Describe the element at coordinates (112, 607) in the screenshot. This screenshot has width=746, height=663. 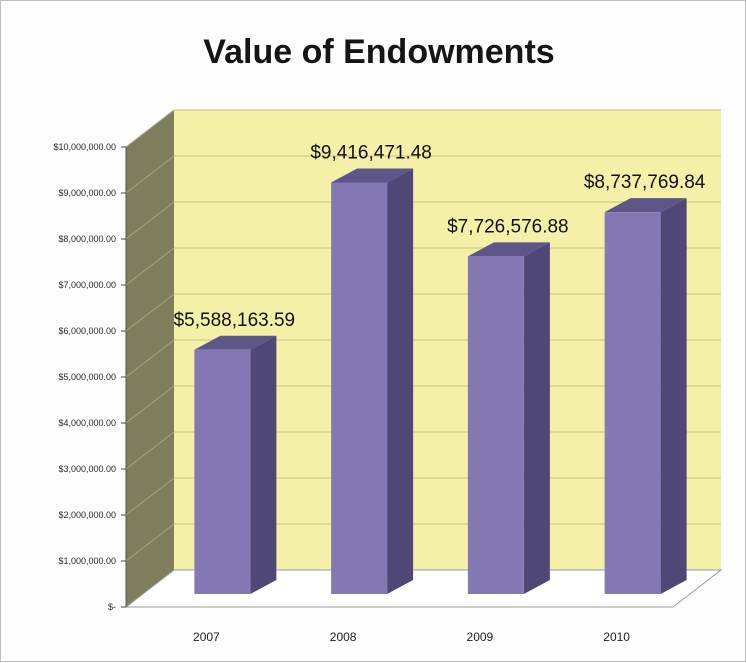
I see `y-tick-label: $-` at that location.